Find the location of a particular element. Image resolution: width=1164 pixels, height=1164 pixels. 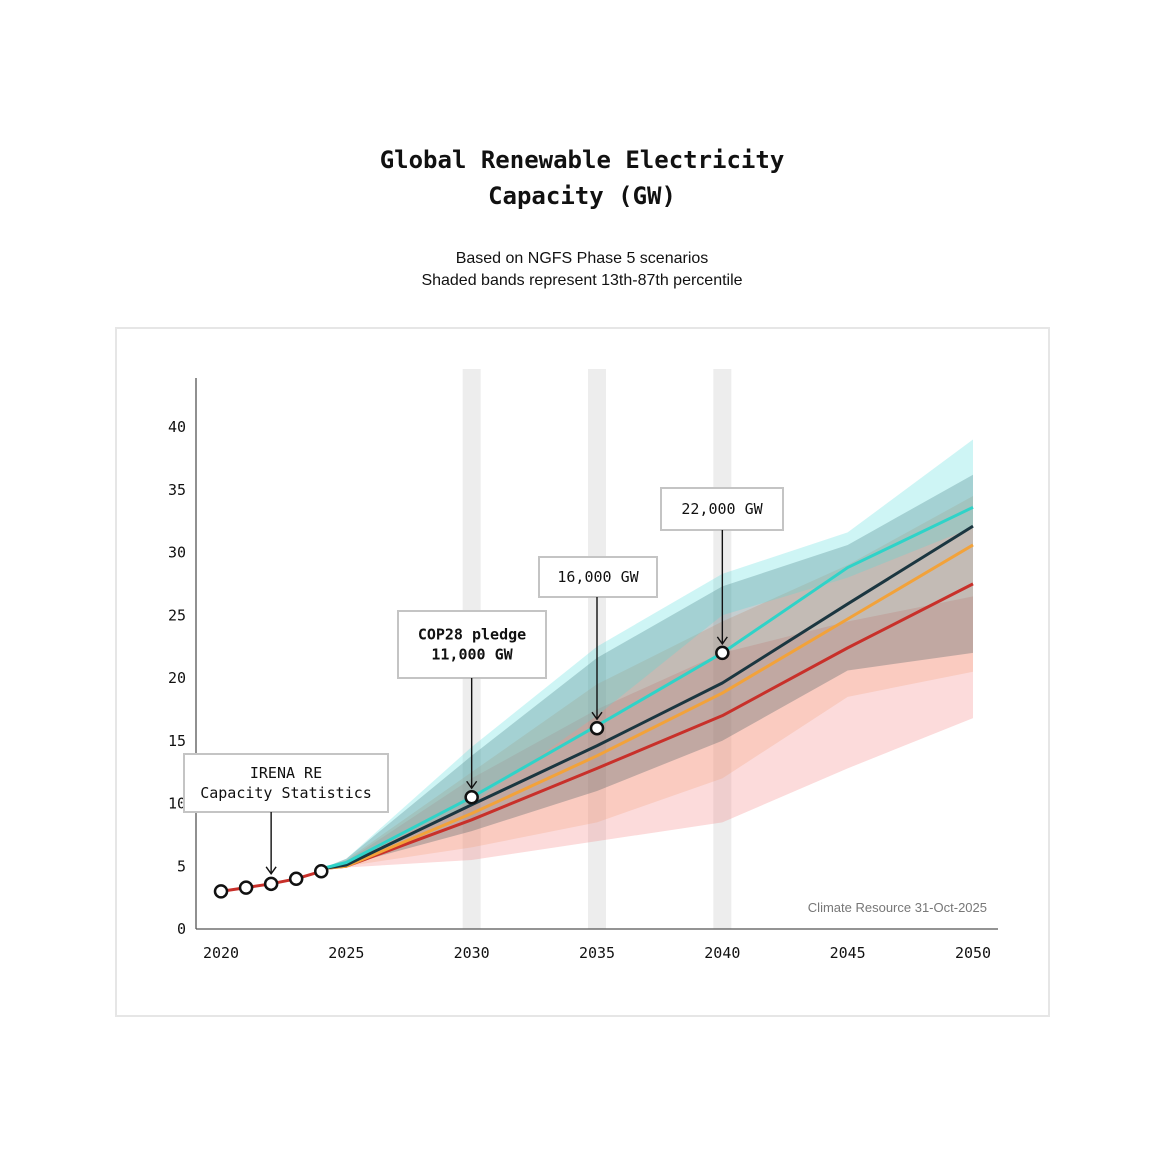

annotation-text: 22,000 GW is located at coordinates (722, 509).